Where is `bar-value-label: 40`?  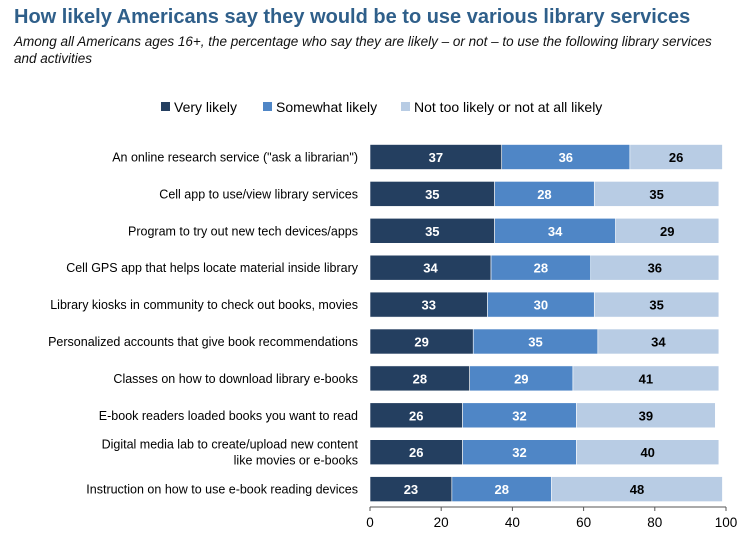 bar-value-label: 40 is located at coordinates (647, 452).